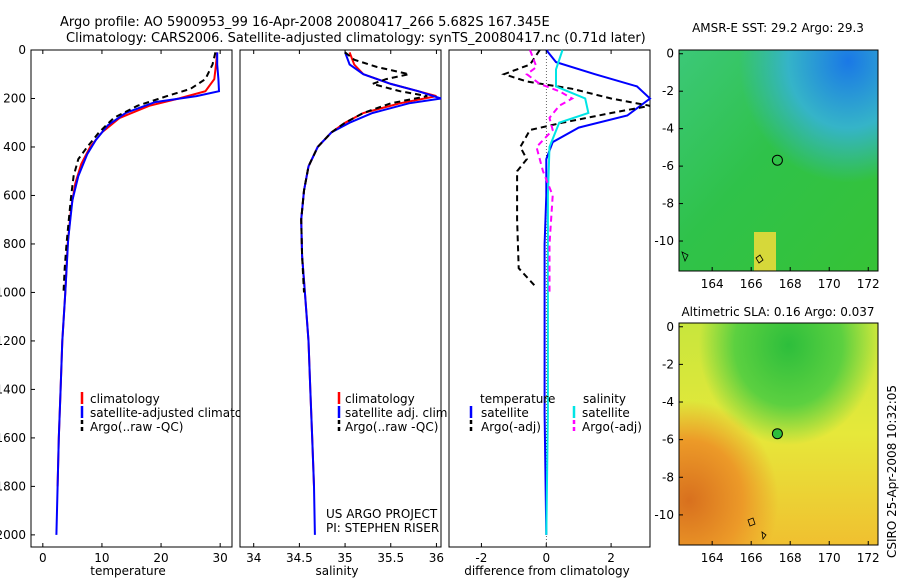  Describe the element at coordinates (14, 195) in the screenshot. I see `depth-tick-label: 600` at that location.